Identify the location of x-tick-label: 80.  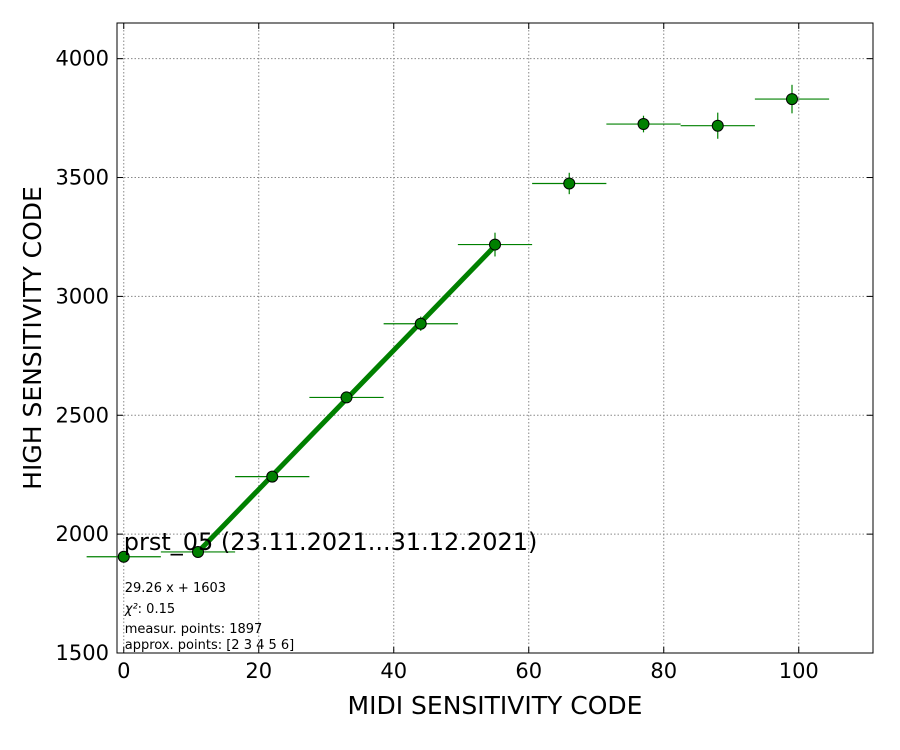
(663, 671).